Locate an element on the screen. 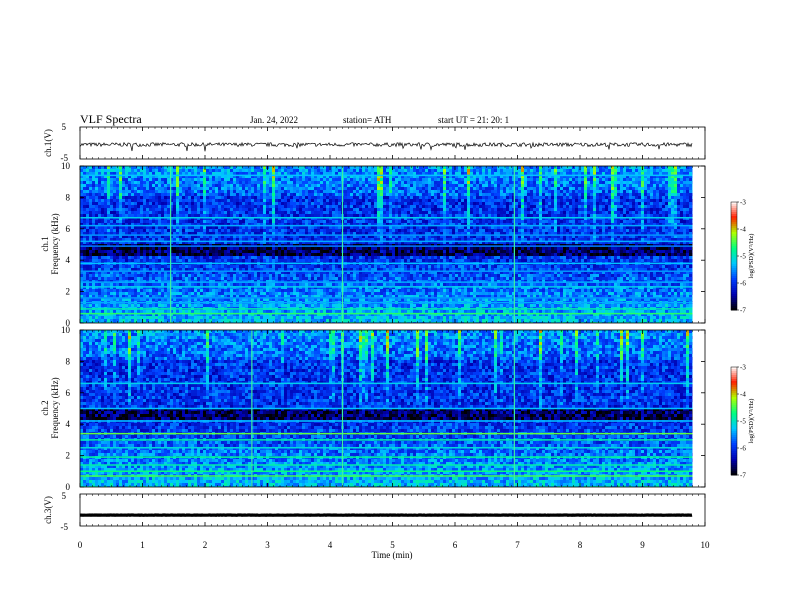  ch3-ytick-bottom: -5 is located at coordinates (65, 527).